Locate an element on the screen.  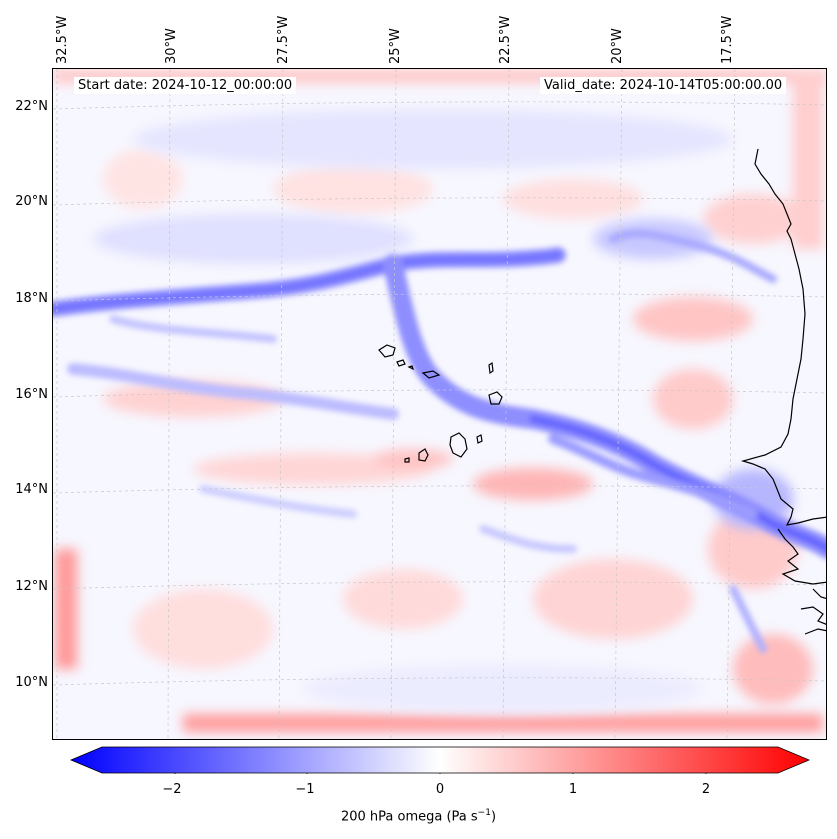
lat-tick-10n: 10°N is located at coordinates (31, 682).